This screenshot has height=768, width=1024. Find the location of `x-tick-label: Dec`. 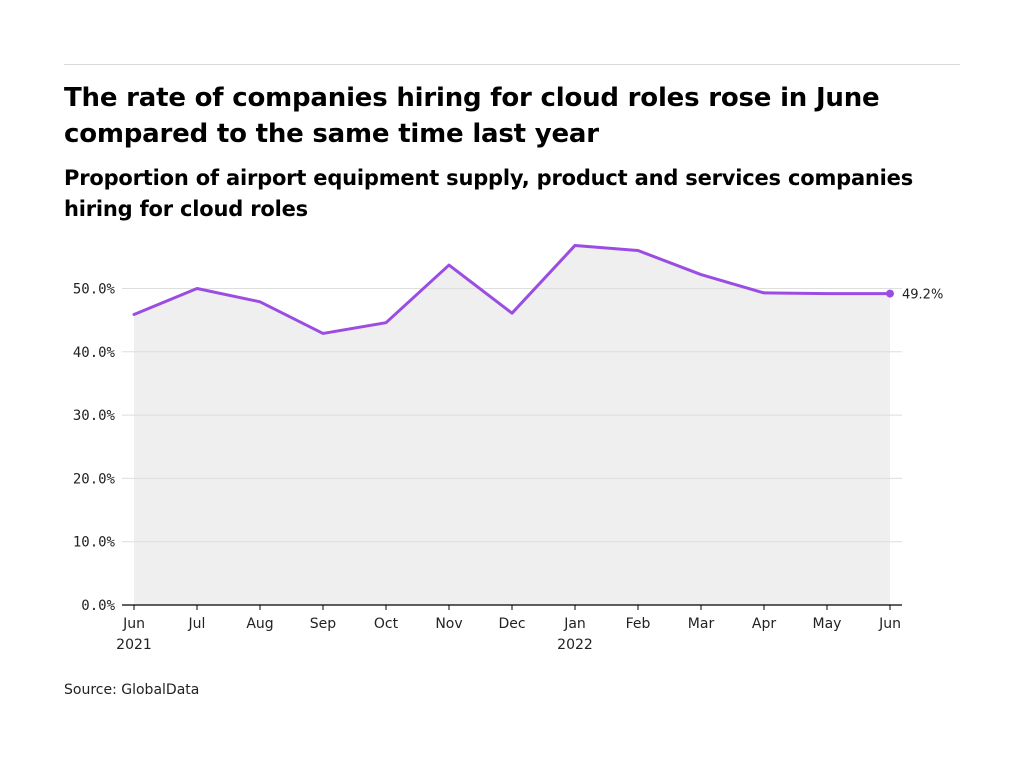

x-tick-label: Dec is located at coordinates (511, 624).